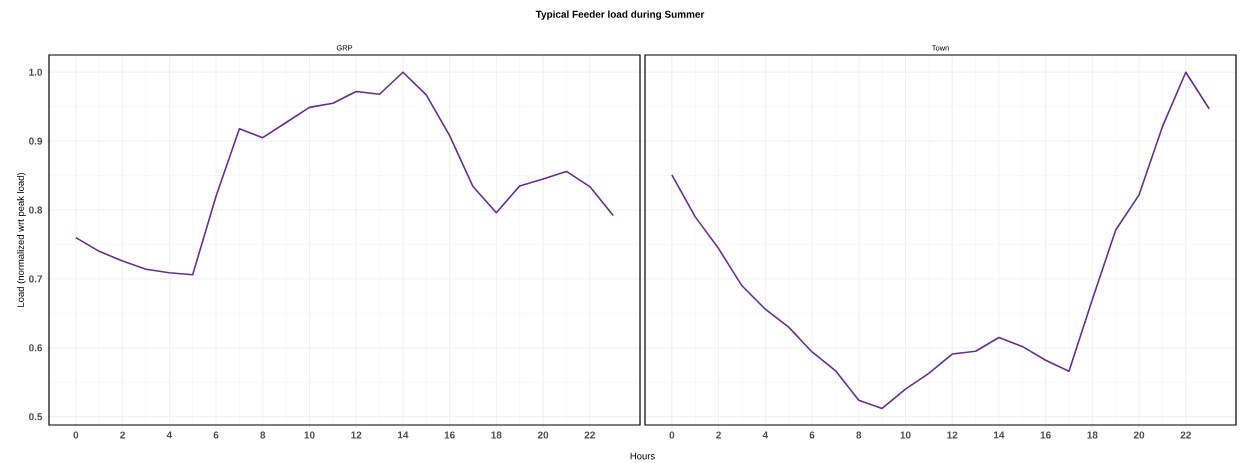 The width and height of the screenshot is (1240, 463). Describe the element at coordinates (36, 72) in the screenshot. I see `y-tick-label: 1.0` at that location.